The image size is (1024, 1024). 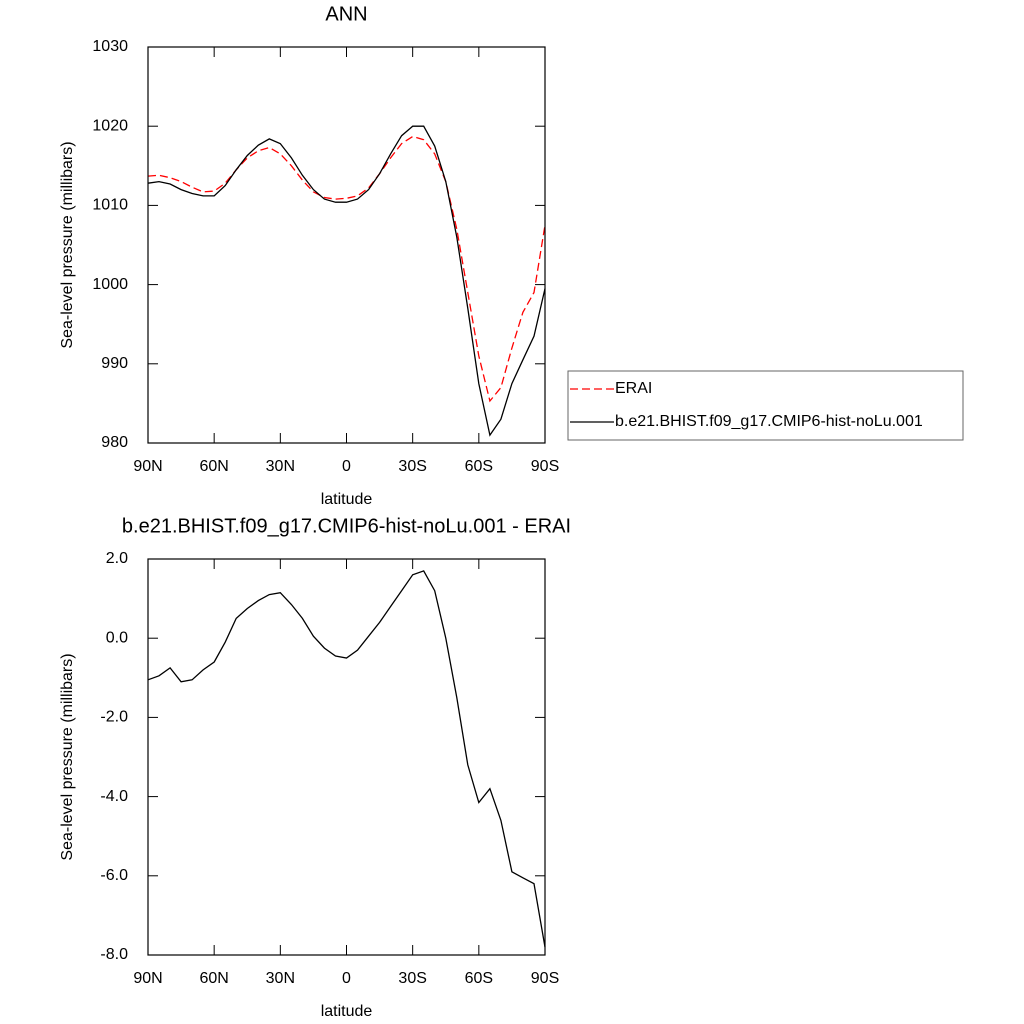 What do you see at coordinates (110, 205) in the screenshot?
I see `y-tick-label: 1010` at bounding box center [110, 205].